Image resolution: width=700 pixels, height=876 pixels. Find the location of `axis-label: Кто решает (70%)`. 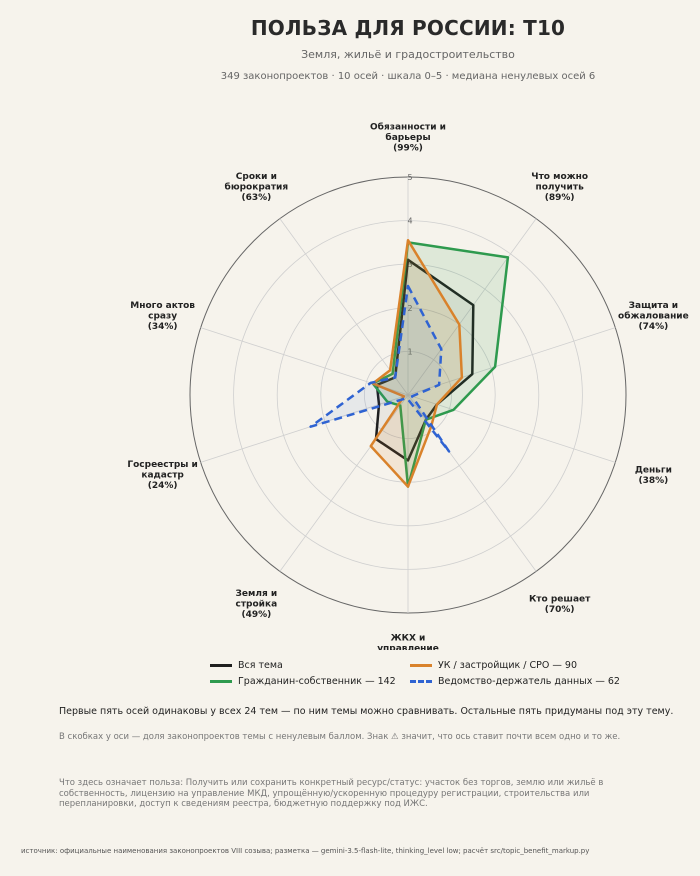

axis-label: Кто решает (70%) is located at coordinates (560, 604).